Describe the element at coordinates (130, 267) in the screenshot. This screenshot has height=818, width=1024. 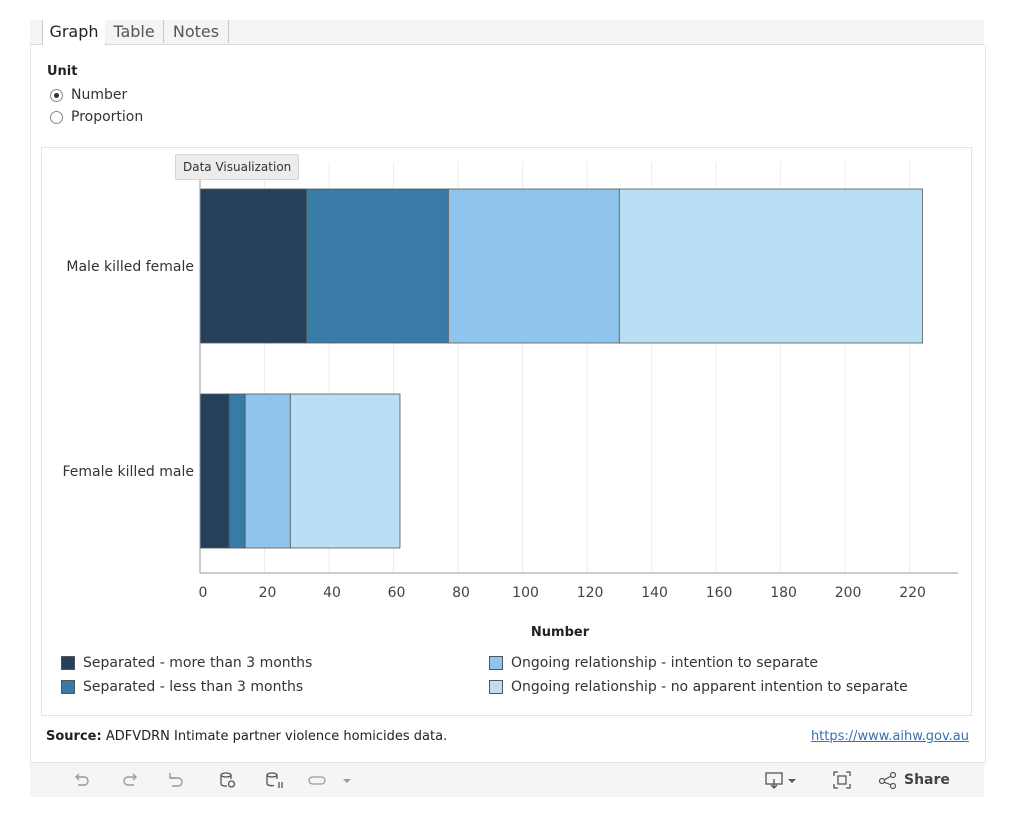
I see `category-label: Male killed female` at that location.